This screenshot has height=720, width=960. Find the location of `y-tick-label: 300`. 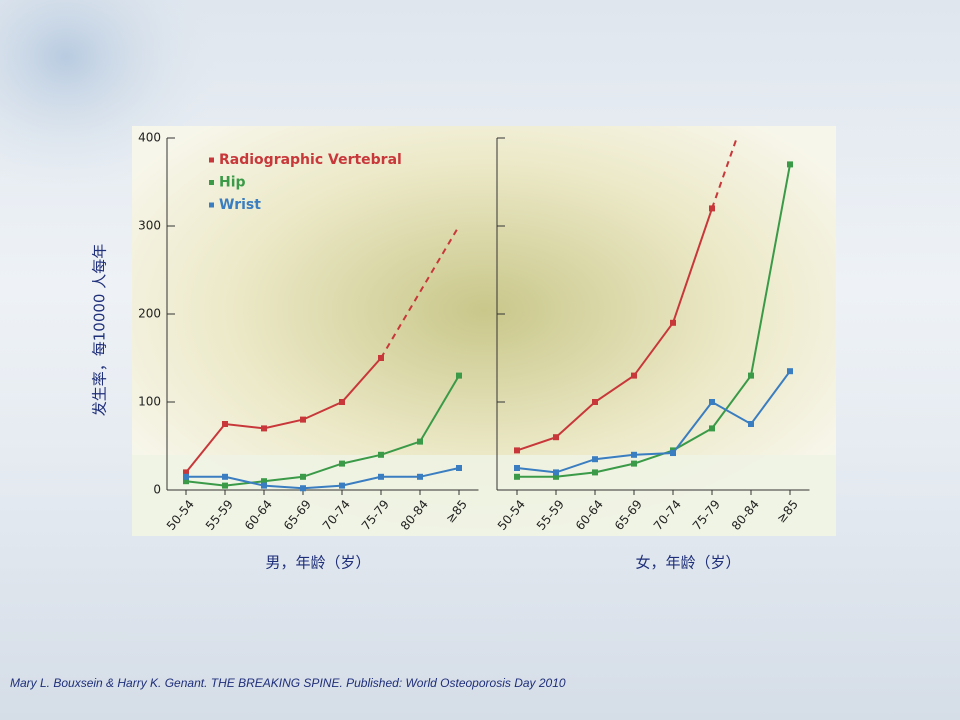

y-tick-label: 300 is located at coordinates (149, 226).